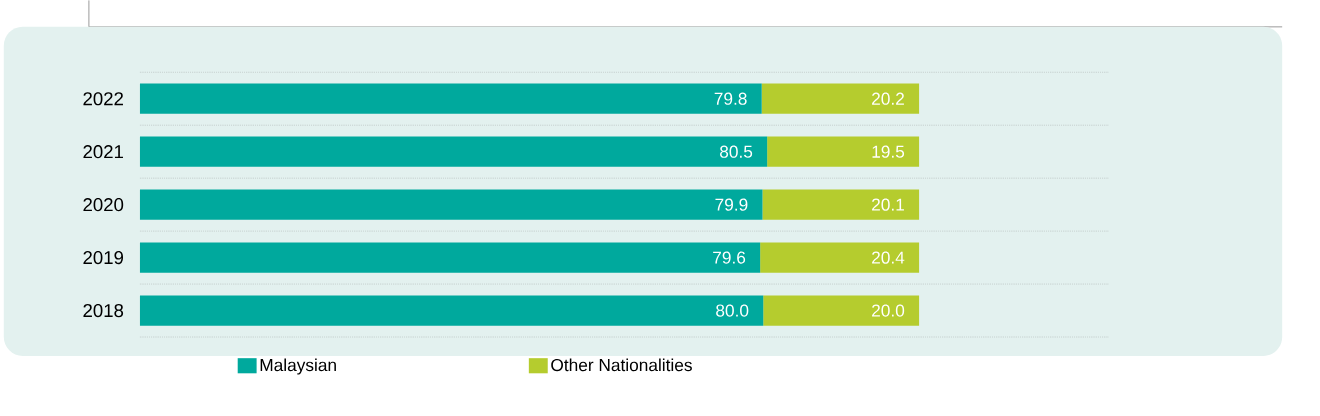  Describe the element at coordinates (103, 257) in the screenshot. I see `y-tick-label: 2019` at that location.